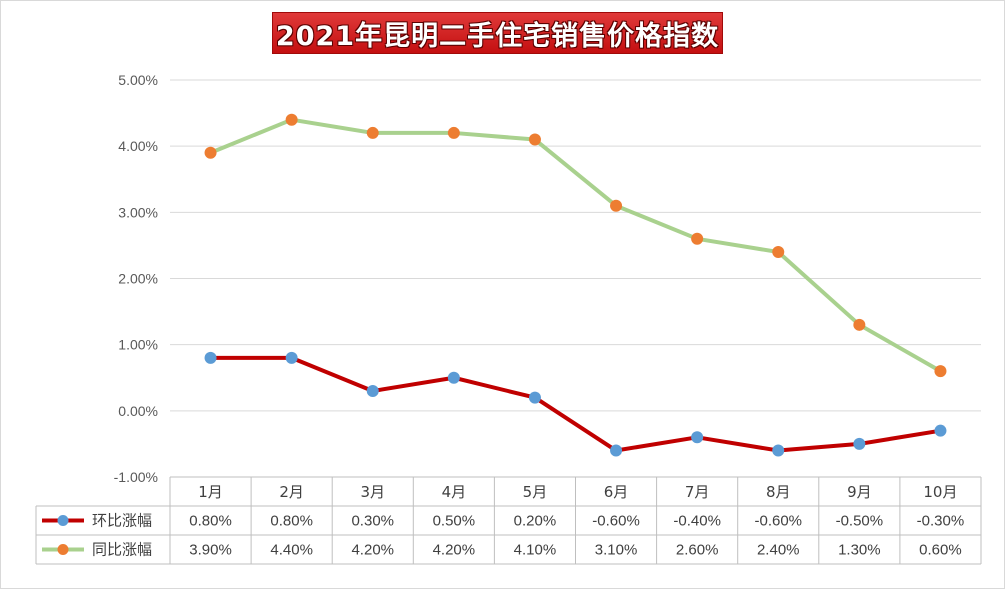 The height and width of the screenshot is (589, 1005). What do you see at coordinates (138, 345) in the screenshot?
I see `y-tick-label: 1.00%` at bounding box center [138, 345].